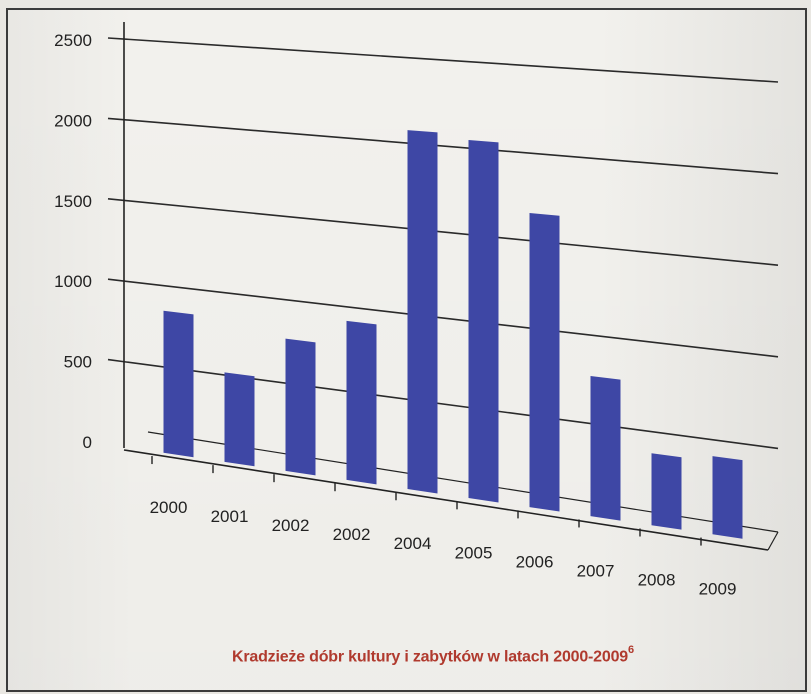 The image size is (811, 694). What do you see at coordinates (535, 561) in the screenshot?
I see `x-tick-label: 2006` at bounding box center [535, 561].